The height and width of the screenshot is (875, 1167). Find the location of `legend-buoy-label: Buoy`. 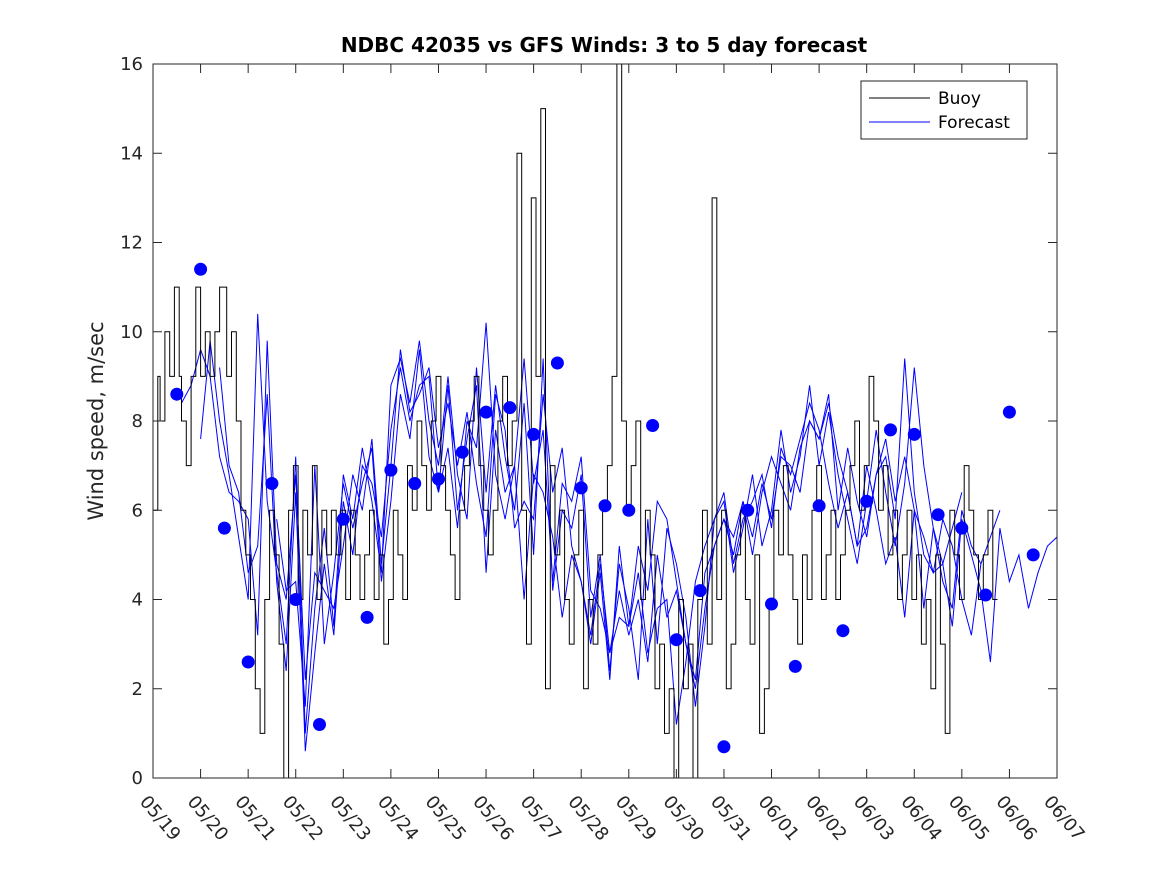

legend-buoy-label: Buoy is located at coordinates (959, 99).